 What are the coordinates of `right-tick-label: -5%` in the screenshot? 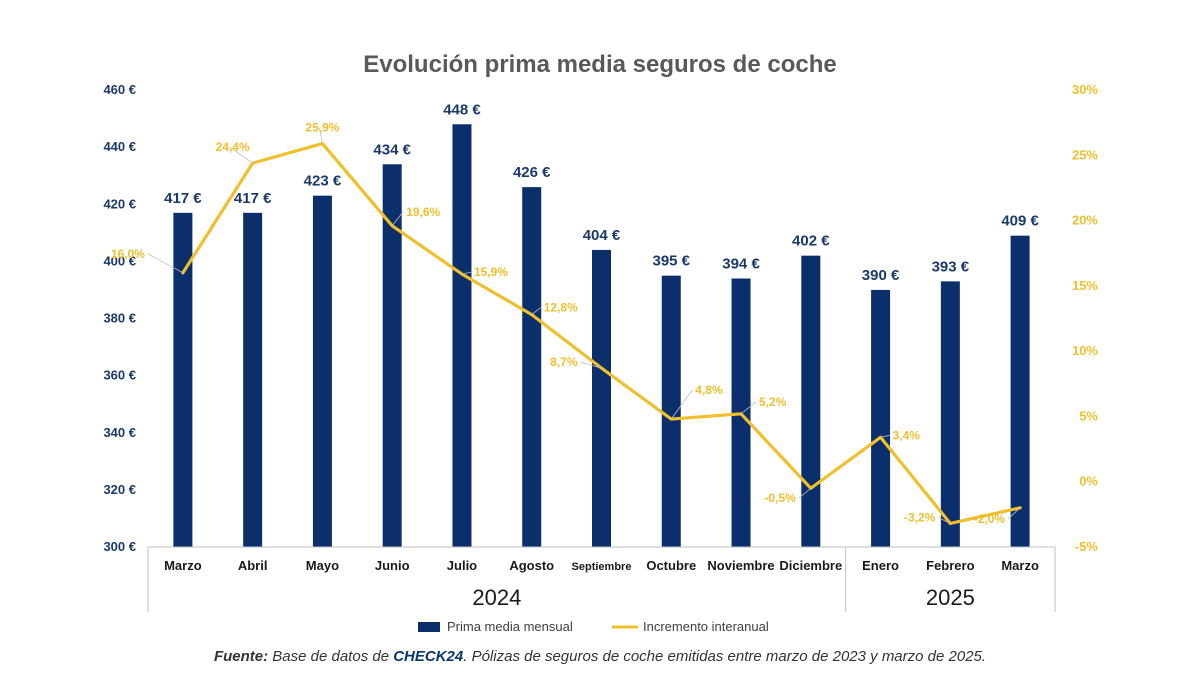 It's located at (1087, 546).